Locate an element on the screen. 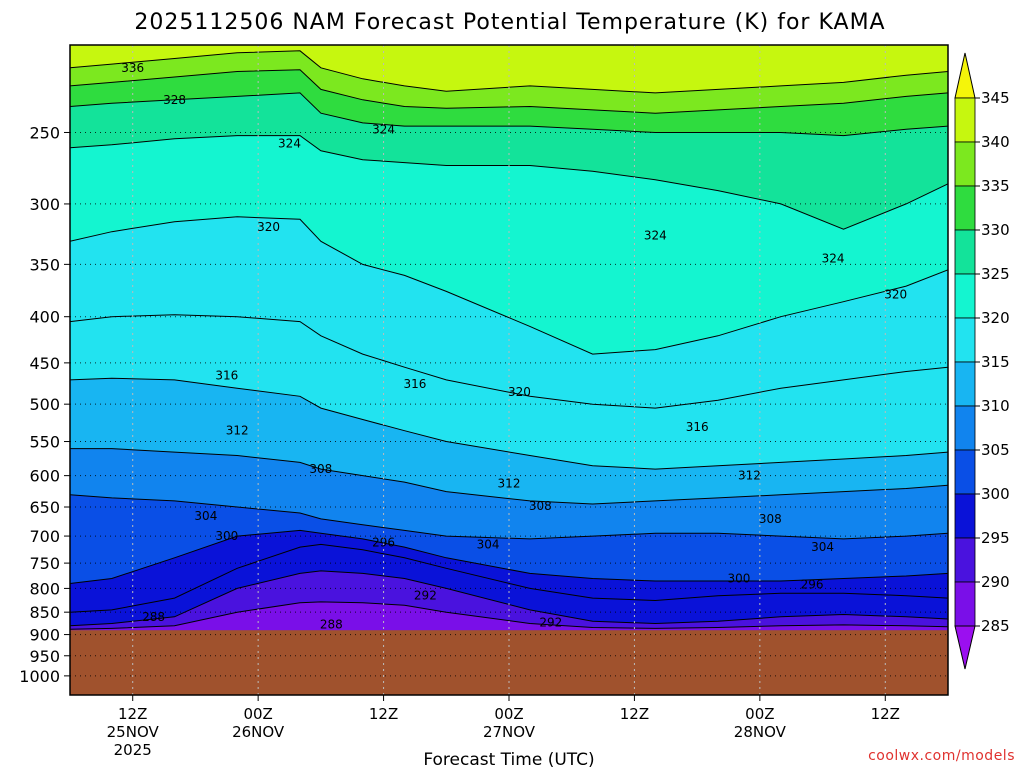 This screenshot has height=768, width=1024. colorbar-tick-label: 345 is located at coordinates (995, 98).